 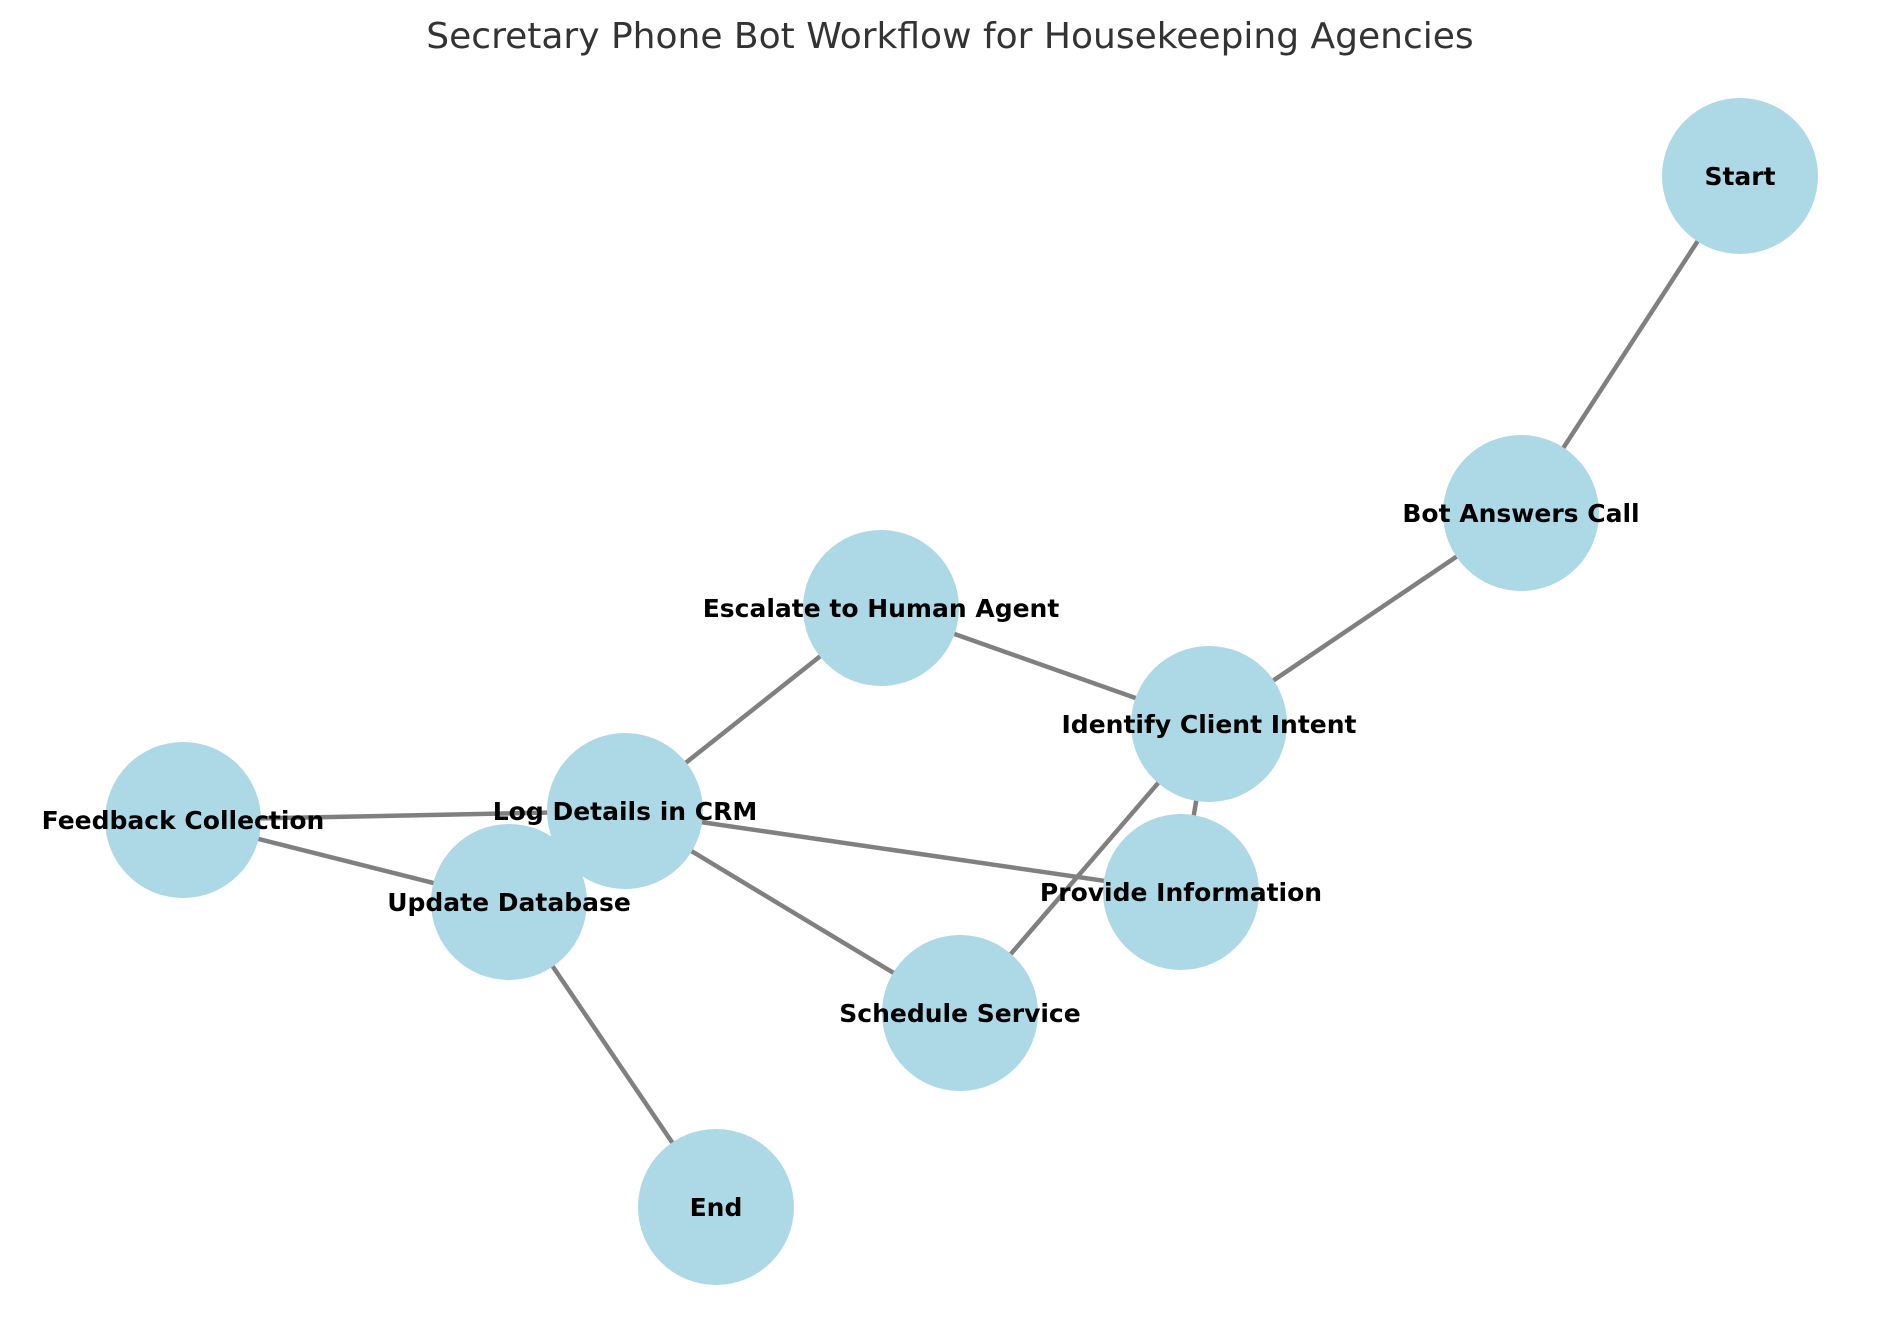 I want to click on node-label-start: Start, so click(x=1739, y=176).